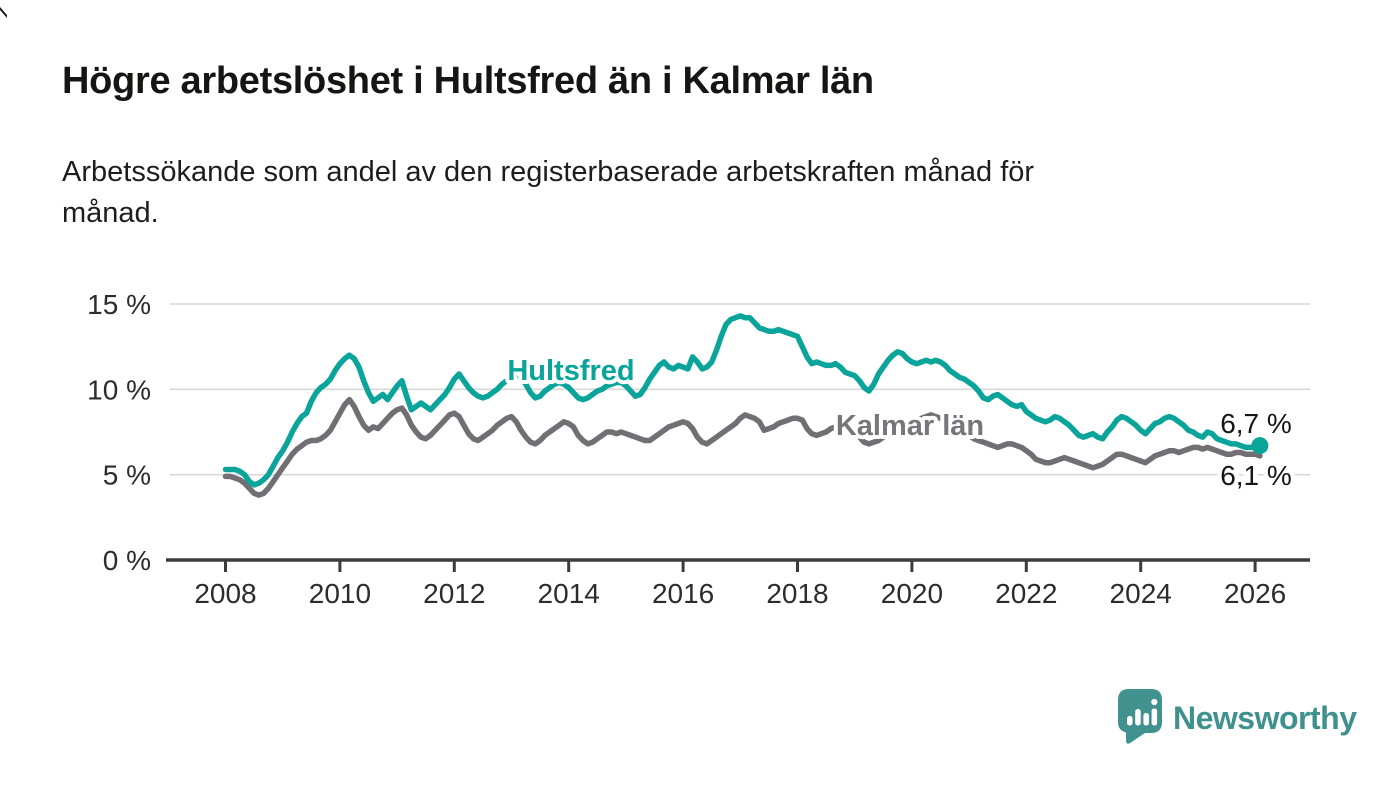 The width and height of the screenshot is (1400, 794). I want to click on y-axis-label-15: 15 %, so click(119, 304).